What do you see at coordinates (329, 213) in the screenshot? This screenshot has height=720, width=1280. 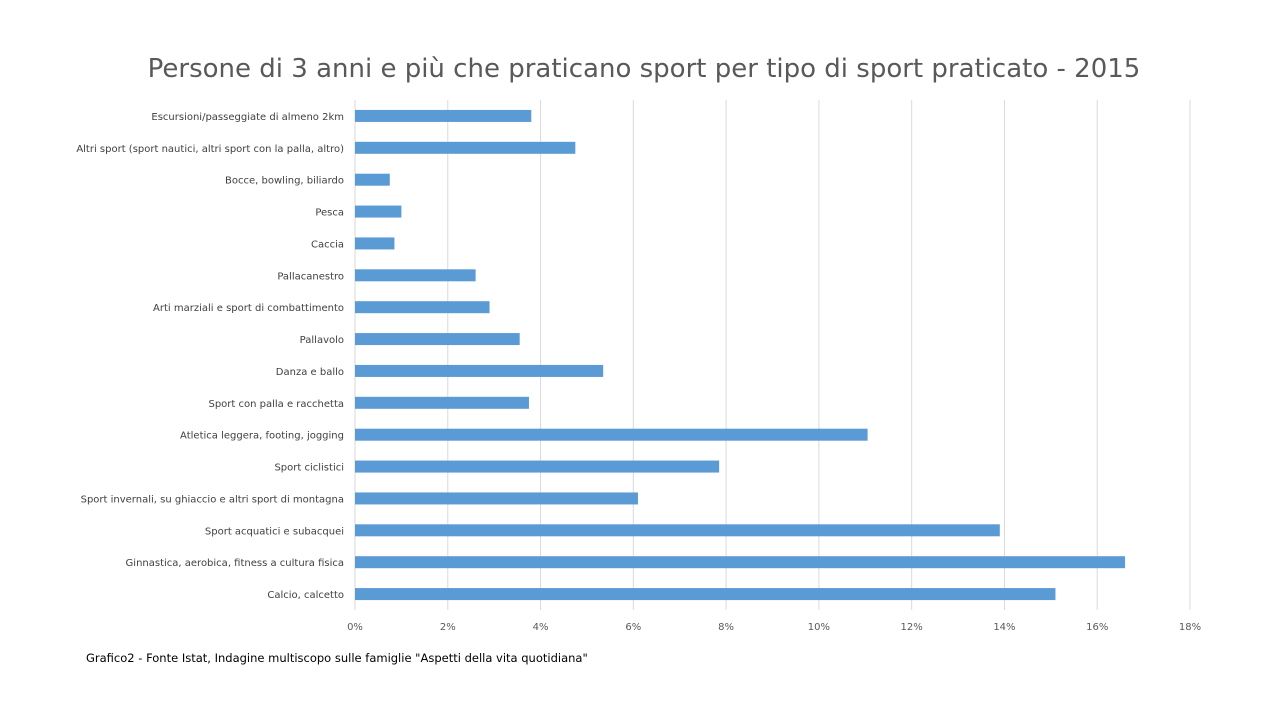 I see `category-label: Pesca` at bounding box center [329, 213].